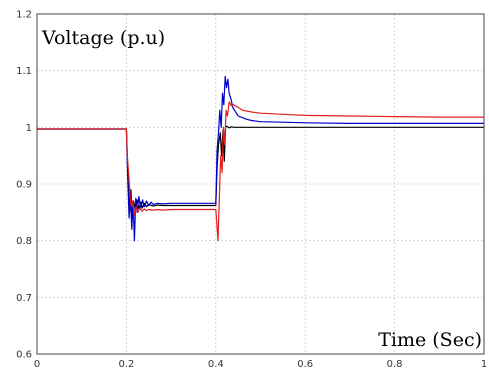 The height and width of the screenshot is (376, 489). Describe the element at coordinates (24, 185) in the screenshot. I see `y-tick-label: 0.9` at that location.